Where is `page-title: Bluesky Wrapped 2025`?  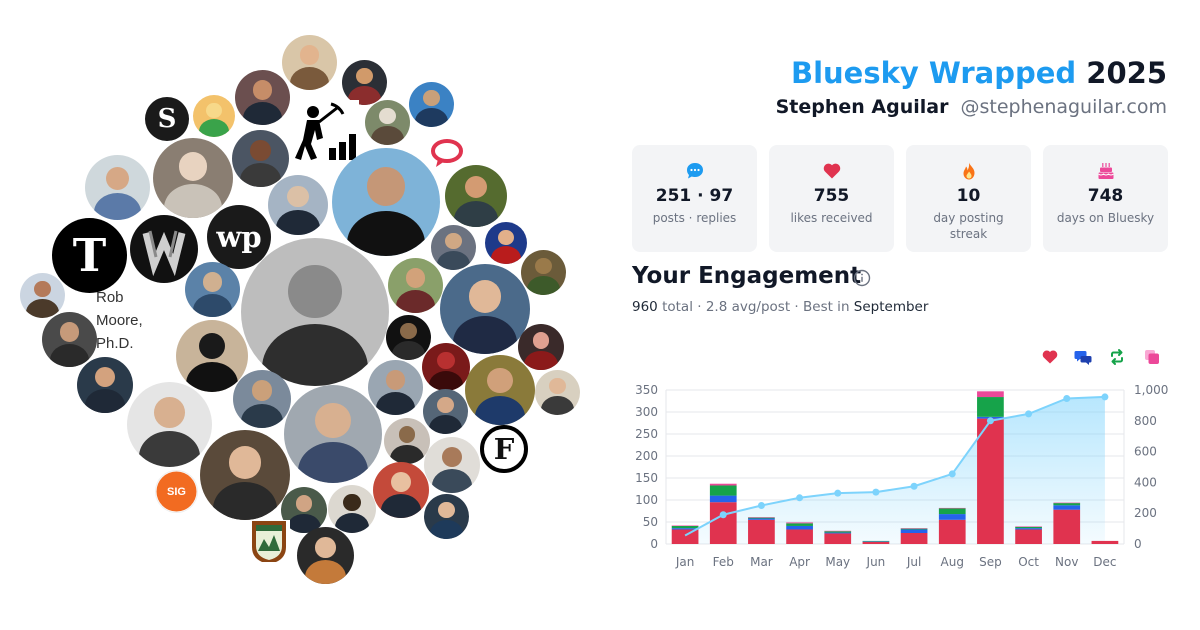 page-title: Bluesky Wrapped 2025 is located at coordinates (979, 73).